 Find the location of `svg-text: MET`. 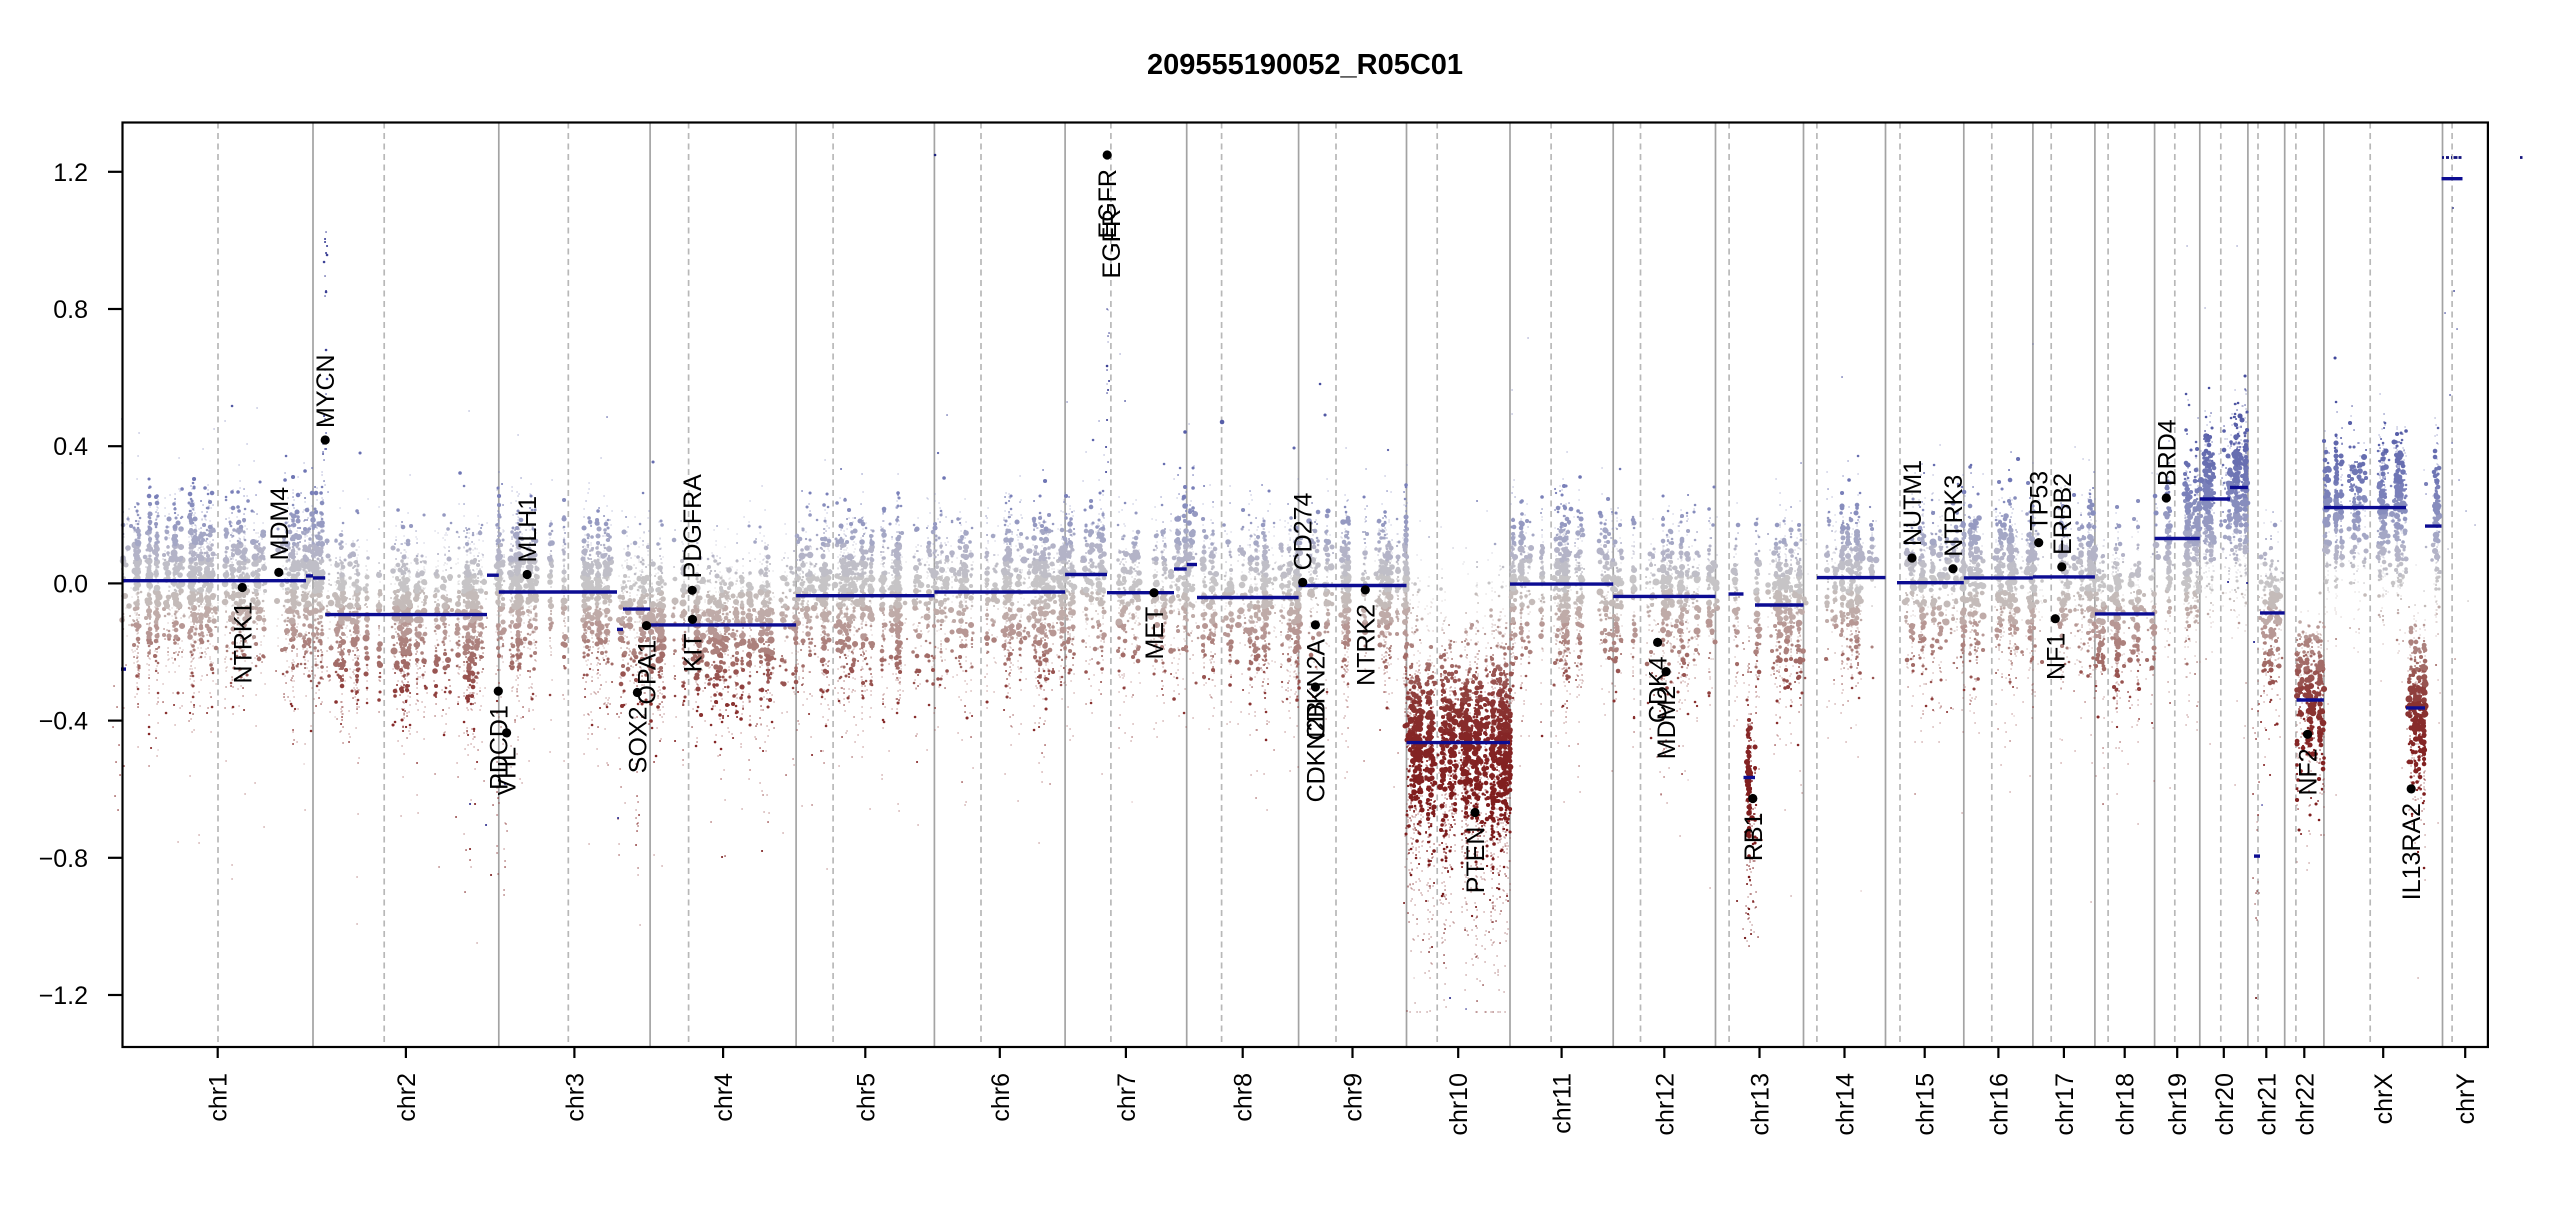

svg-text: MET is located at coordinates (1155, 633).